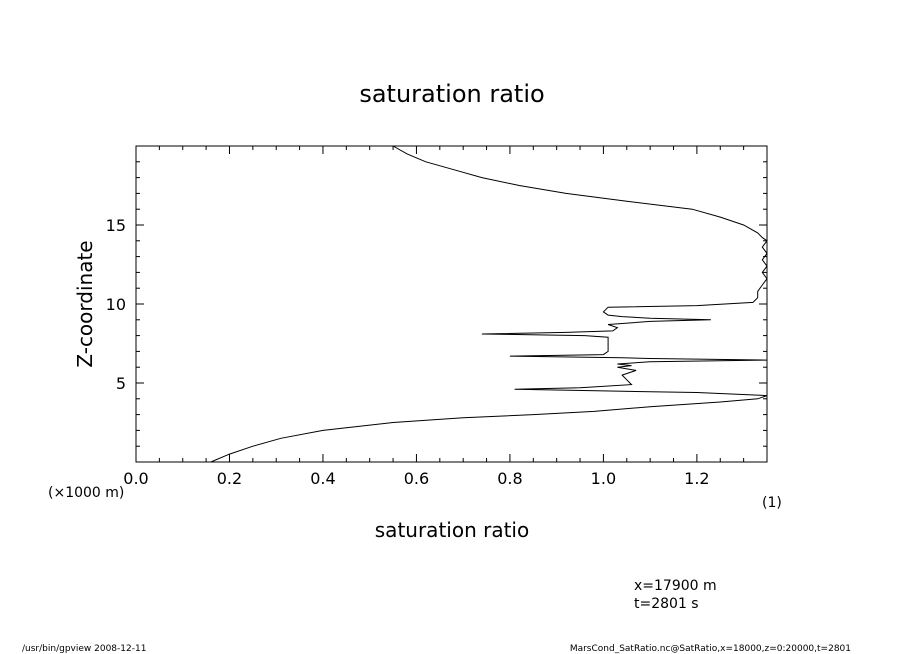  What do you see at coordinates (451, 94) in the screenshot?
I see `chart-title: saturation ratio` at bounding box center [451, 94].